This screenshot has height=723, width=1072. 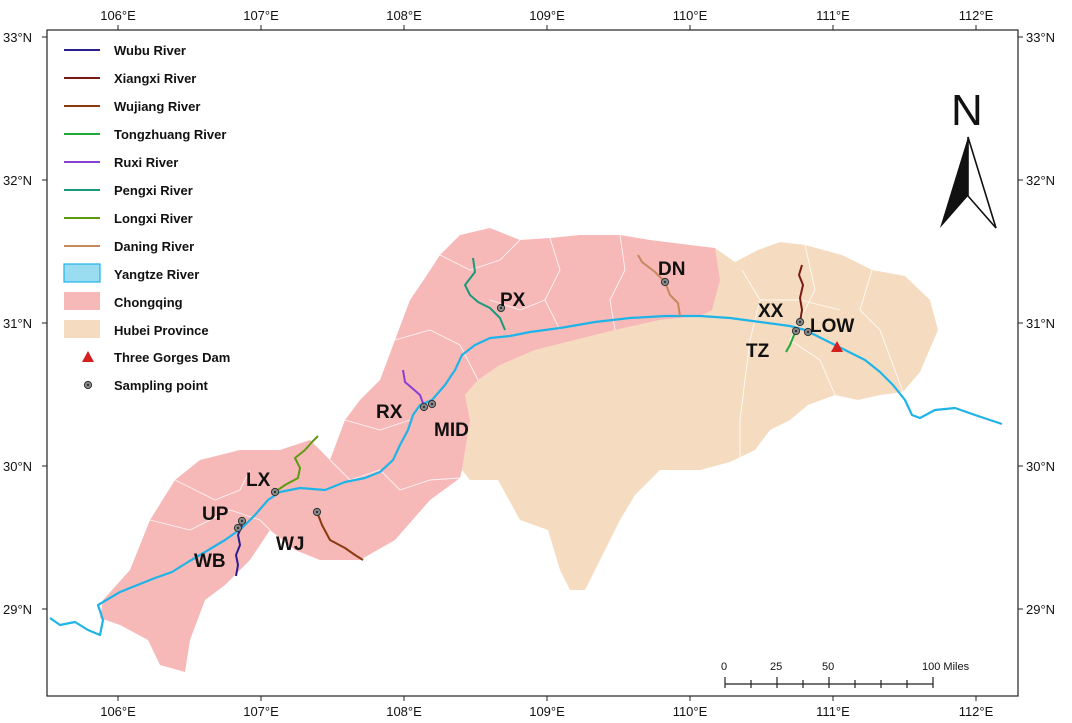 What do you see at coordinates (832, 326) in the screenshot?
I see `site-label-low: LOW` at bounding box center [832, 326].